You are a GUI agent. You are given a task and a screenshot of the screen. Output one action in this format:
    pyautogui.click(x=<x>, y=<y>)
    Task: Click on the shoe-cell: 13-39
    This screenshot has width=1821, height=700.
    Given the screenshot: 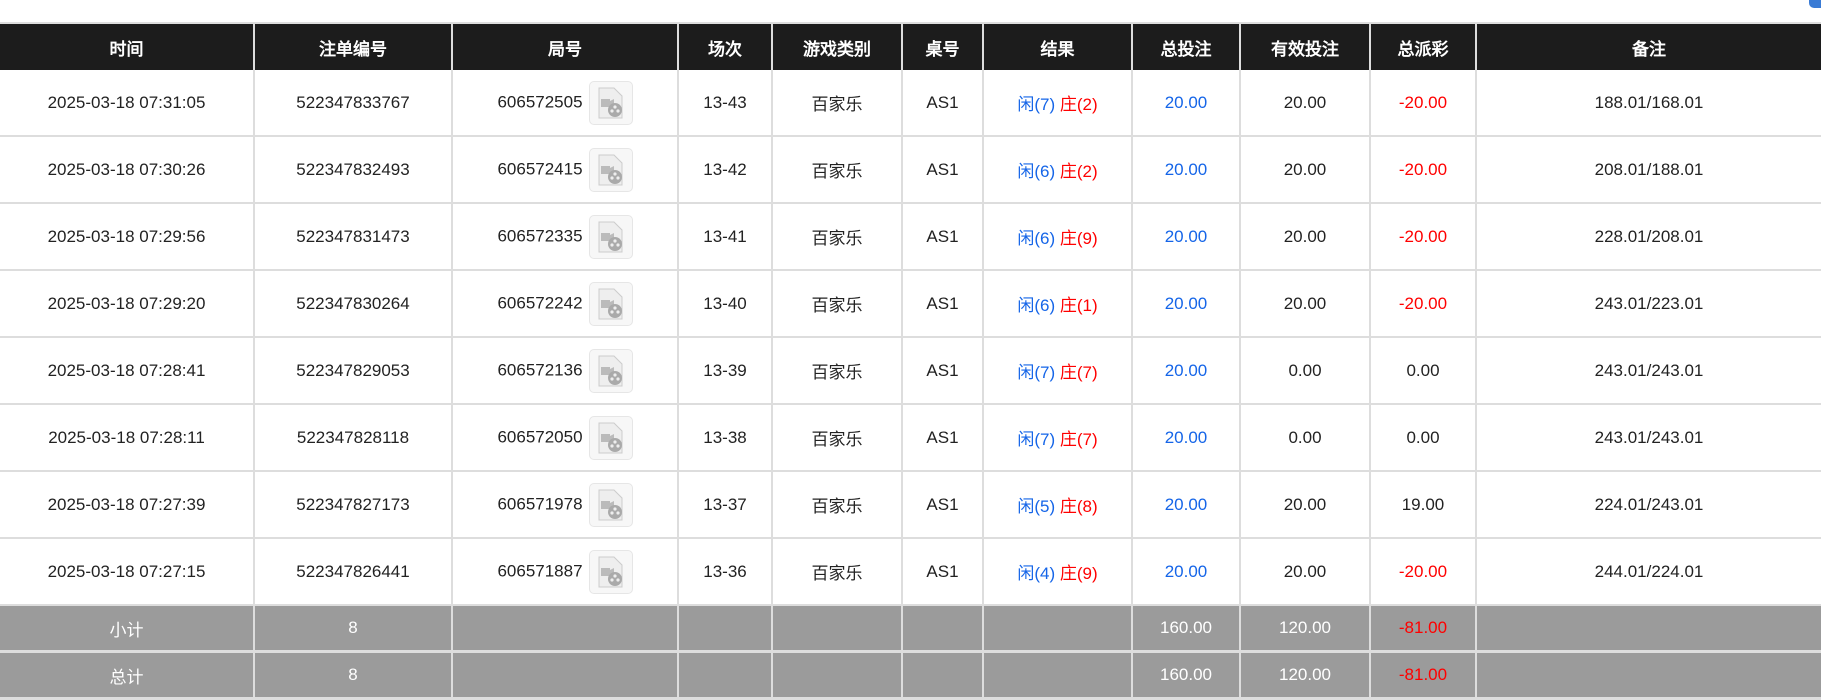 What is the action you would take?
    pyautogui.click(x=724, y=371)
    